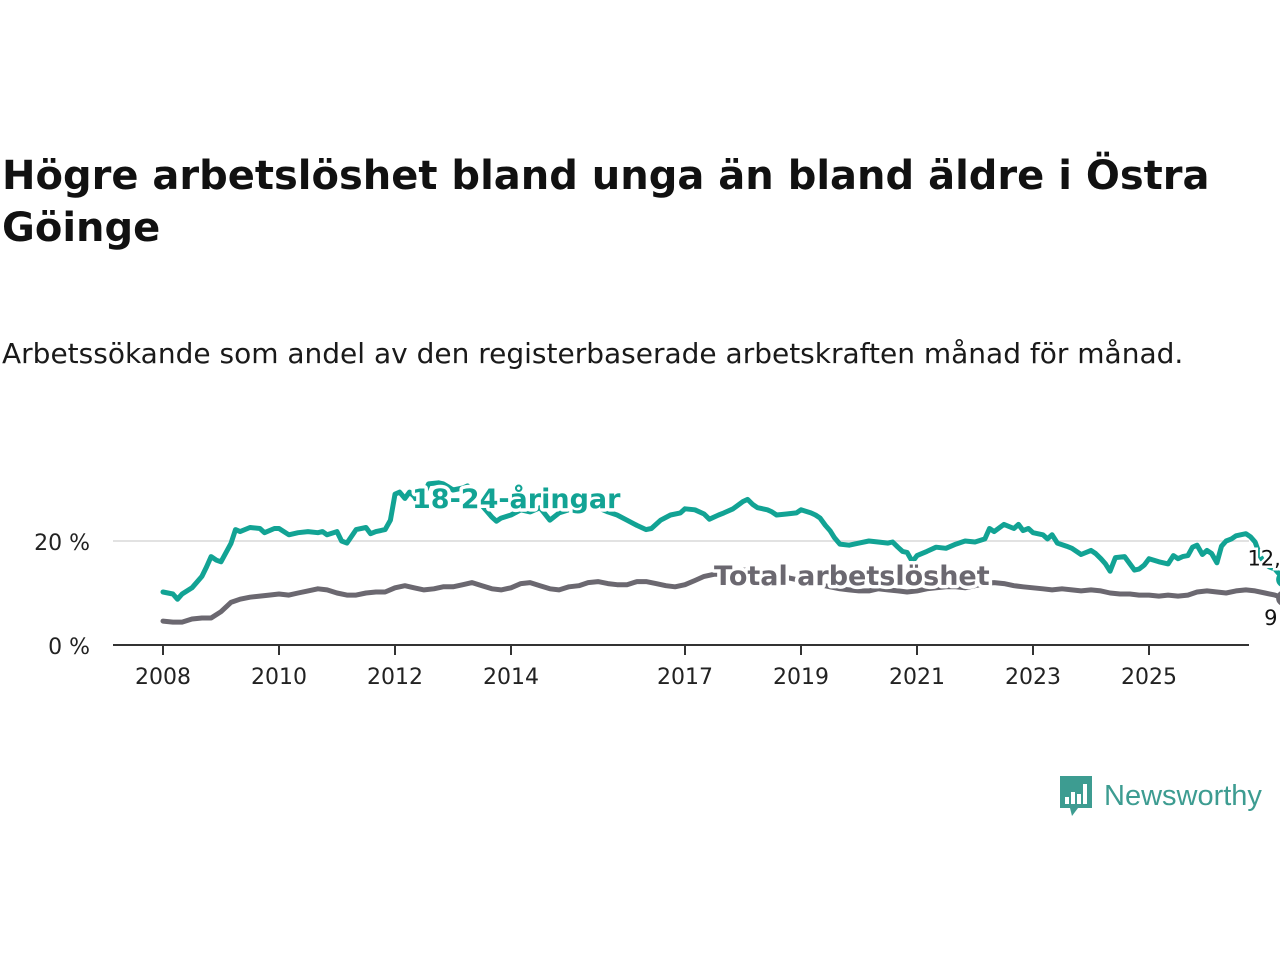 The height and width of the screenshot is (960, 1280). I want to click on series-label-youth: 18-24-åringar, so click(516, 499).